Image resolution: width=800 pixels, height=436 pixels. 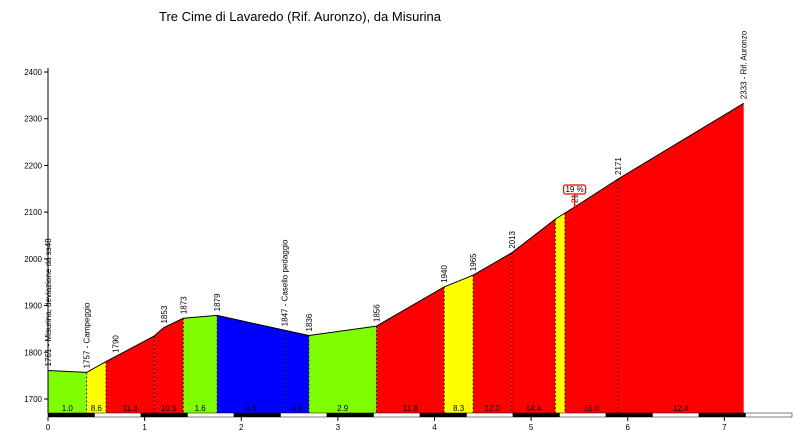 What do you see at coordinates (33, 119) in the screenshot?
I see `y-tick-label-6: 2300` at bounding box center [33, 119].